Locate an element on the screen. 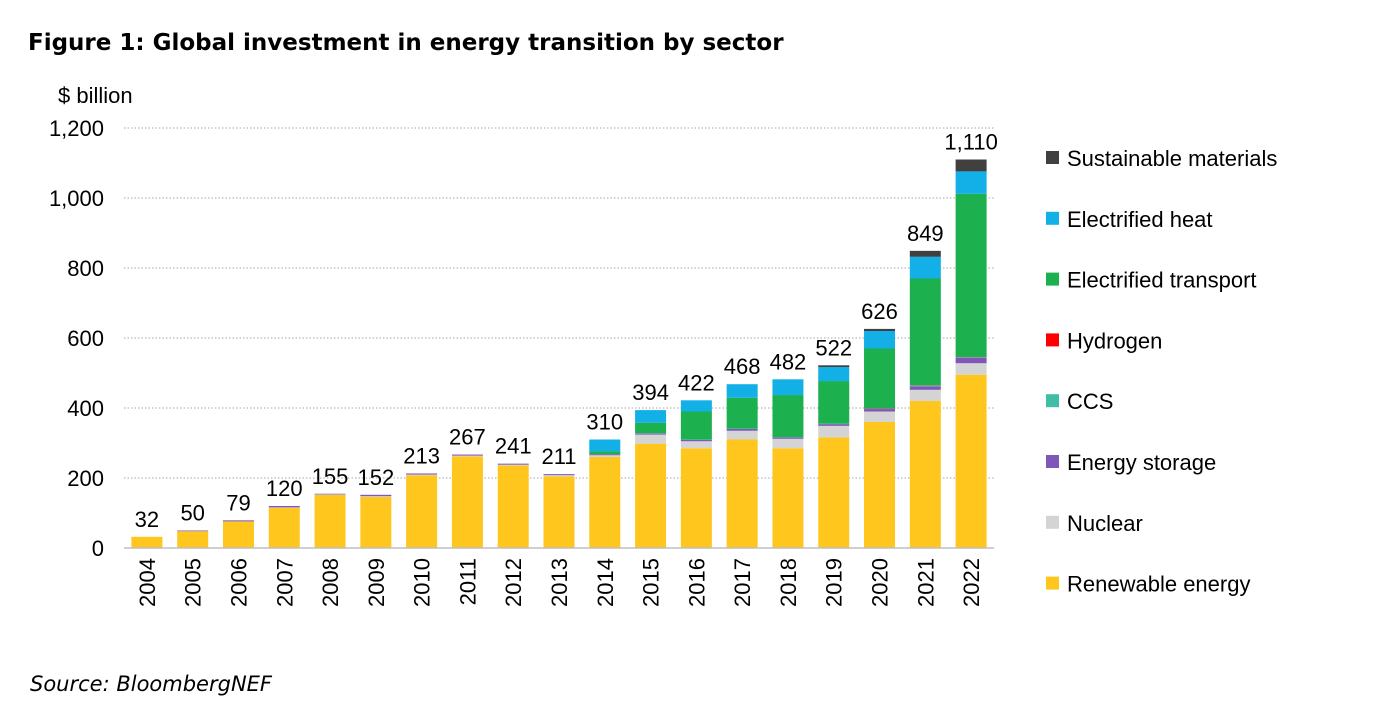 This screenshot has height=727, width=1373. bar-stack-2021 is located at coordinates (925, 399).